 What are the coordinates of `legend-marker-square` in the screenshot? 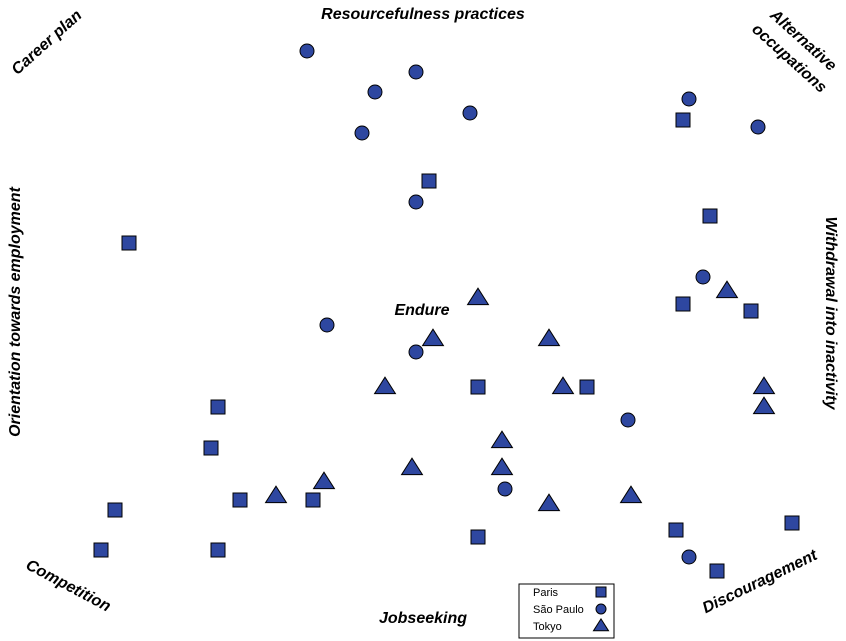 It's located at (601, 592).